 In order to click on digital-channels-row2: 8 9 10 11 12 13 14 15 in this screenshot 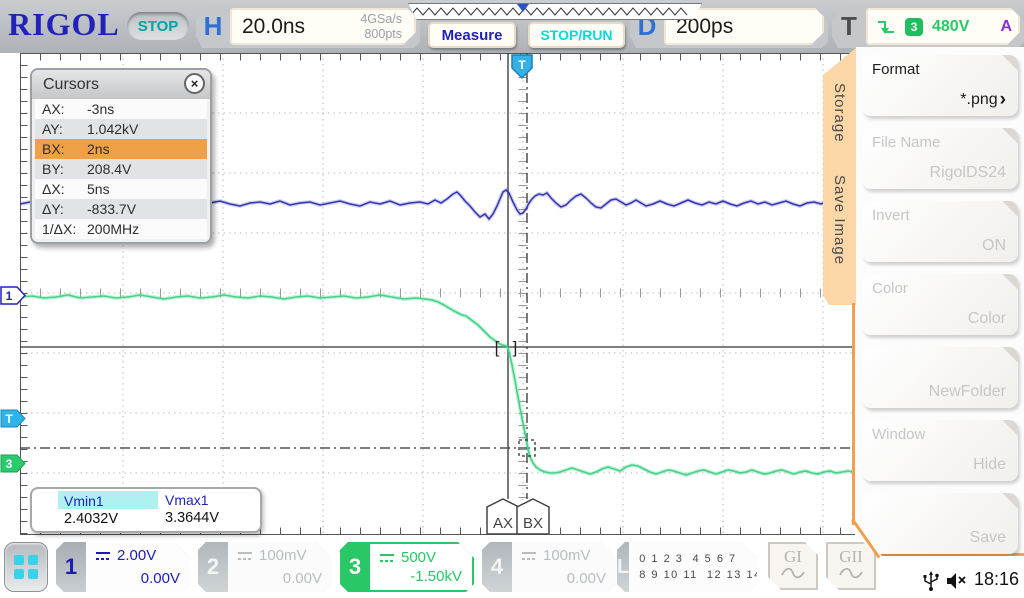, I will do `click(710, 575)`.